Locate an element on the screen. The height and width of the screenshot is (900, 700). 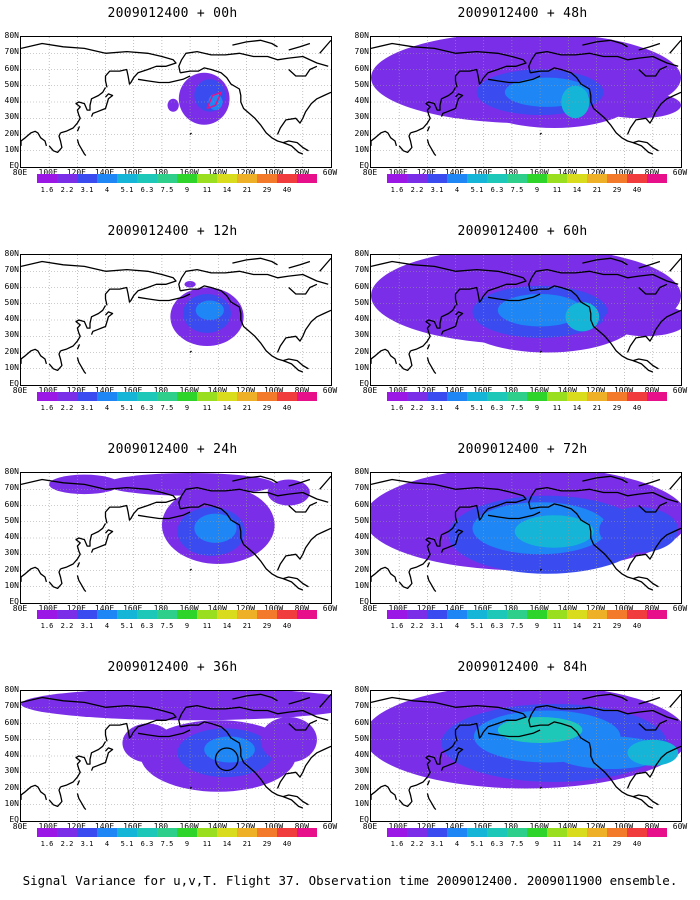
panel-title: 2009012400 + 84h is located at coordinates (522, 667).